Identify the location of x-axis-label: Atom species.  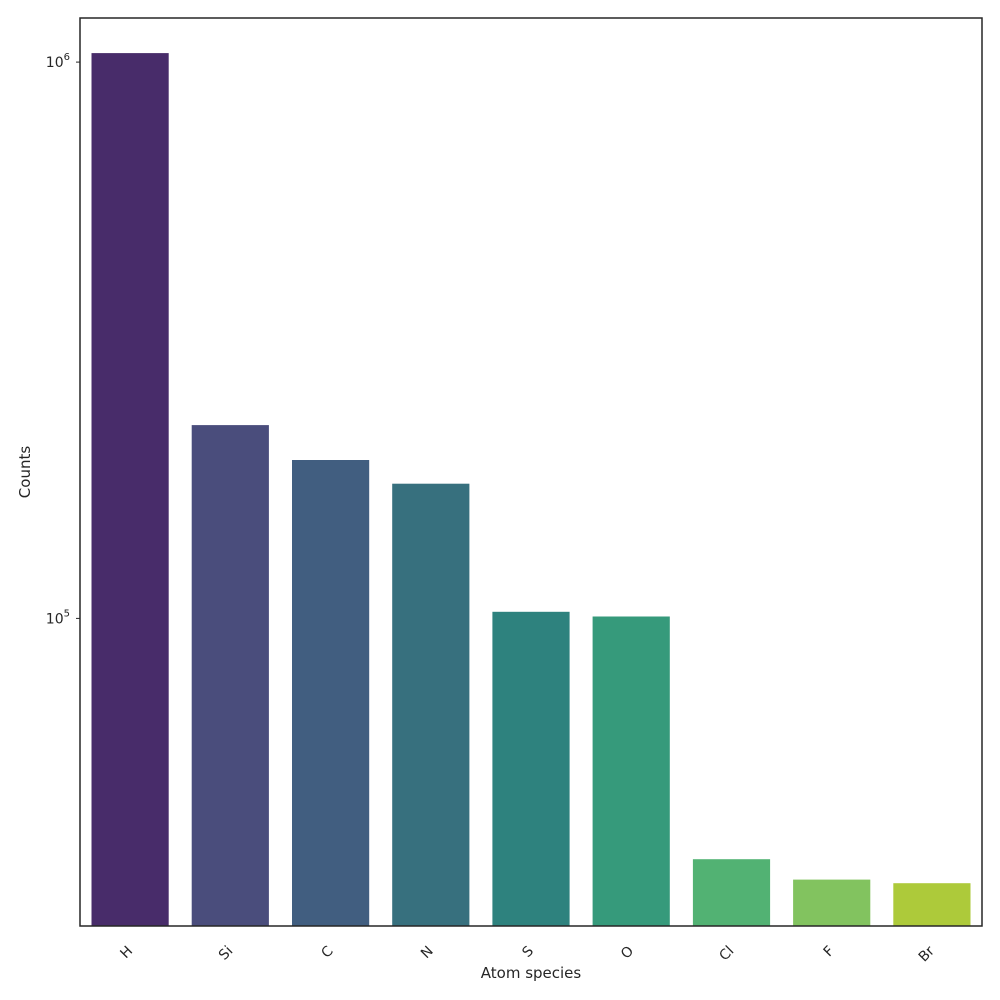
(531, 973).